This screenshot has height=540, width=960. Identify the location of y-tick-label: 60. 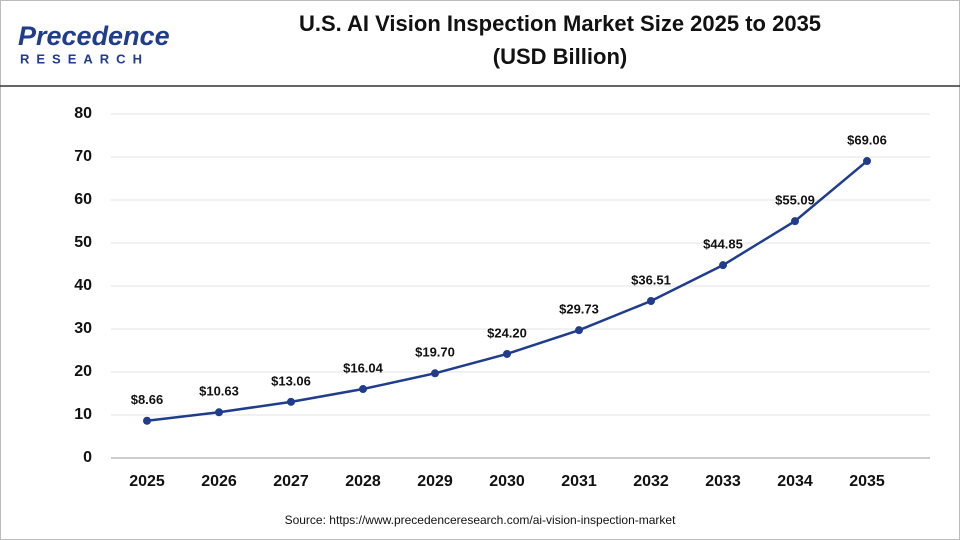
(83, 199).